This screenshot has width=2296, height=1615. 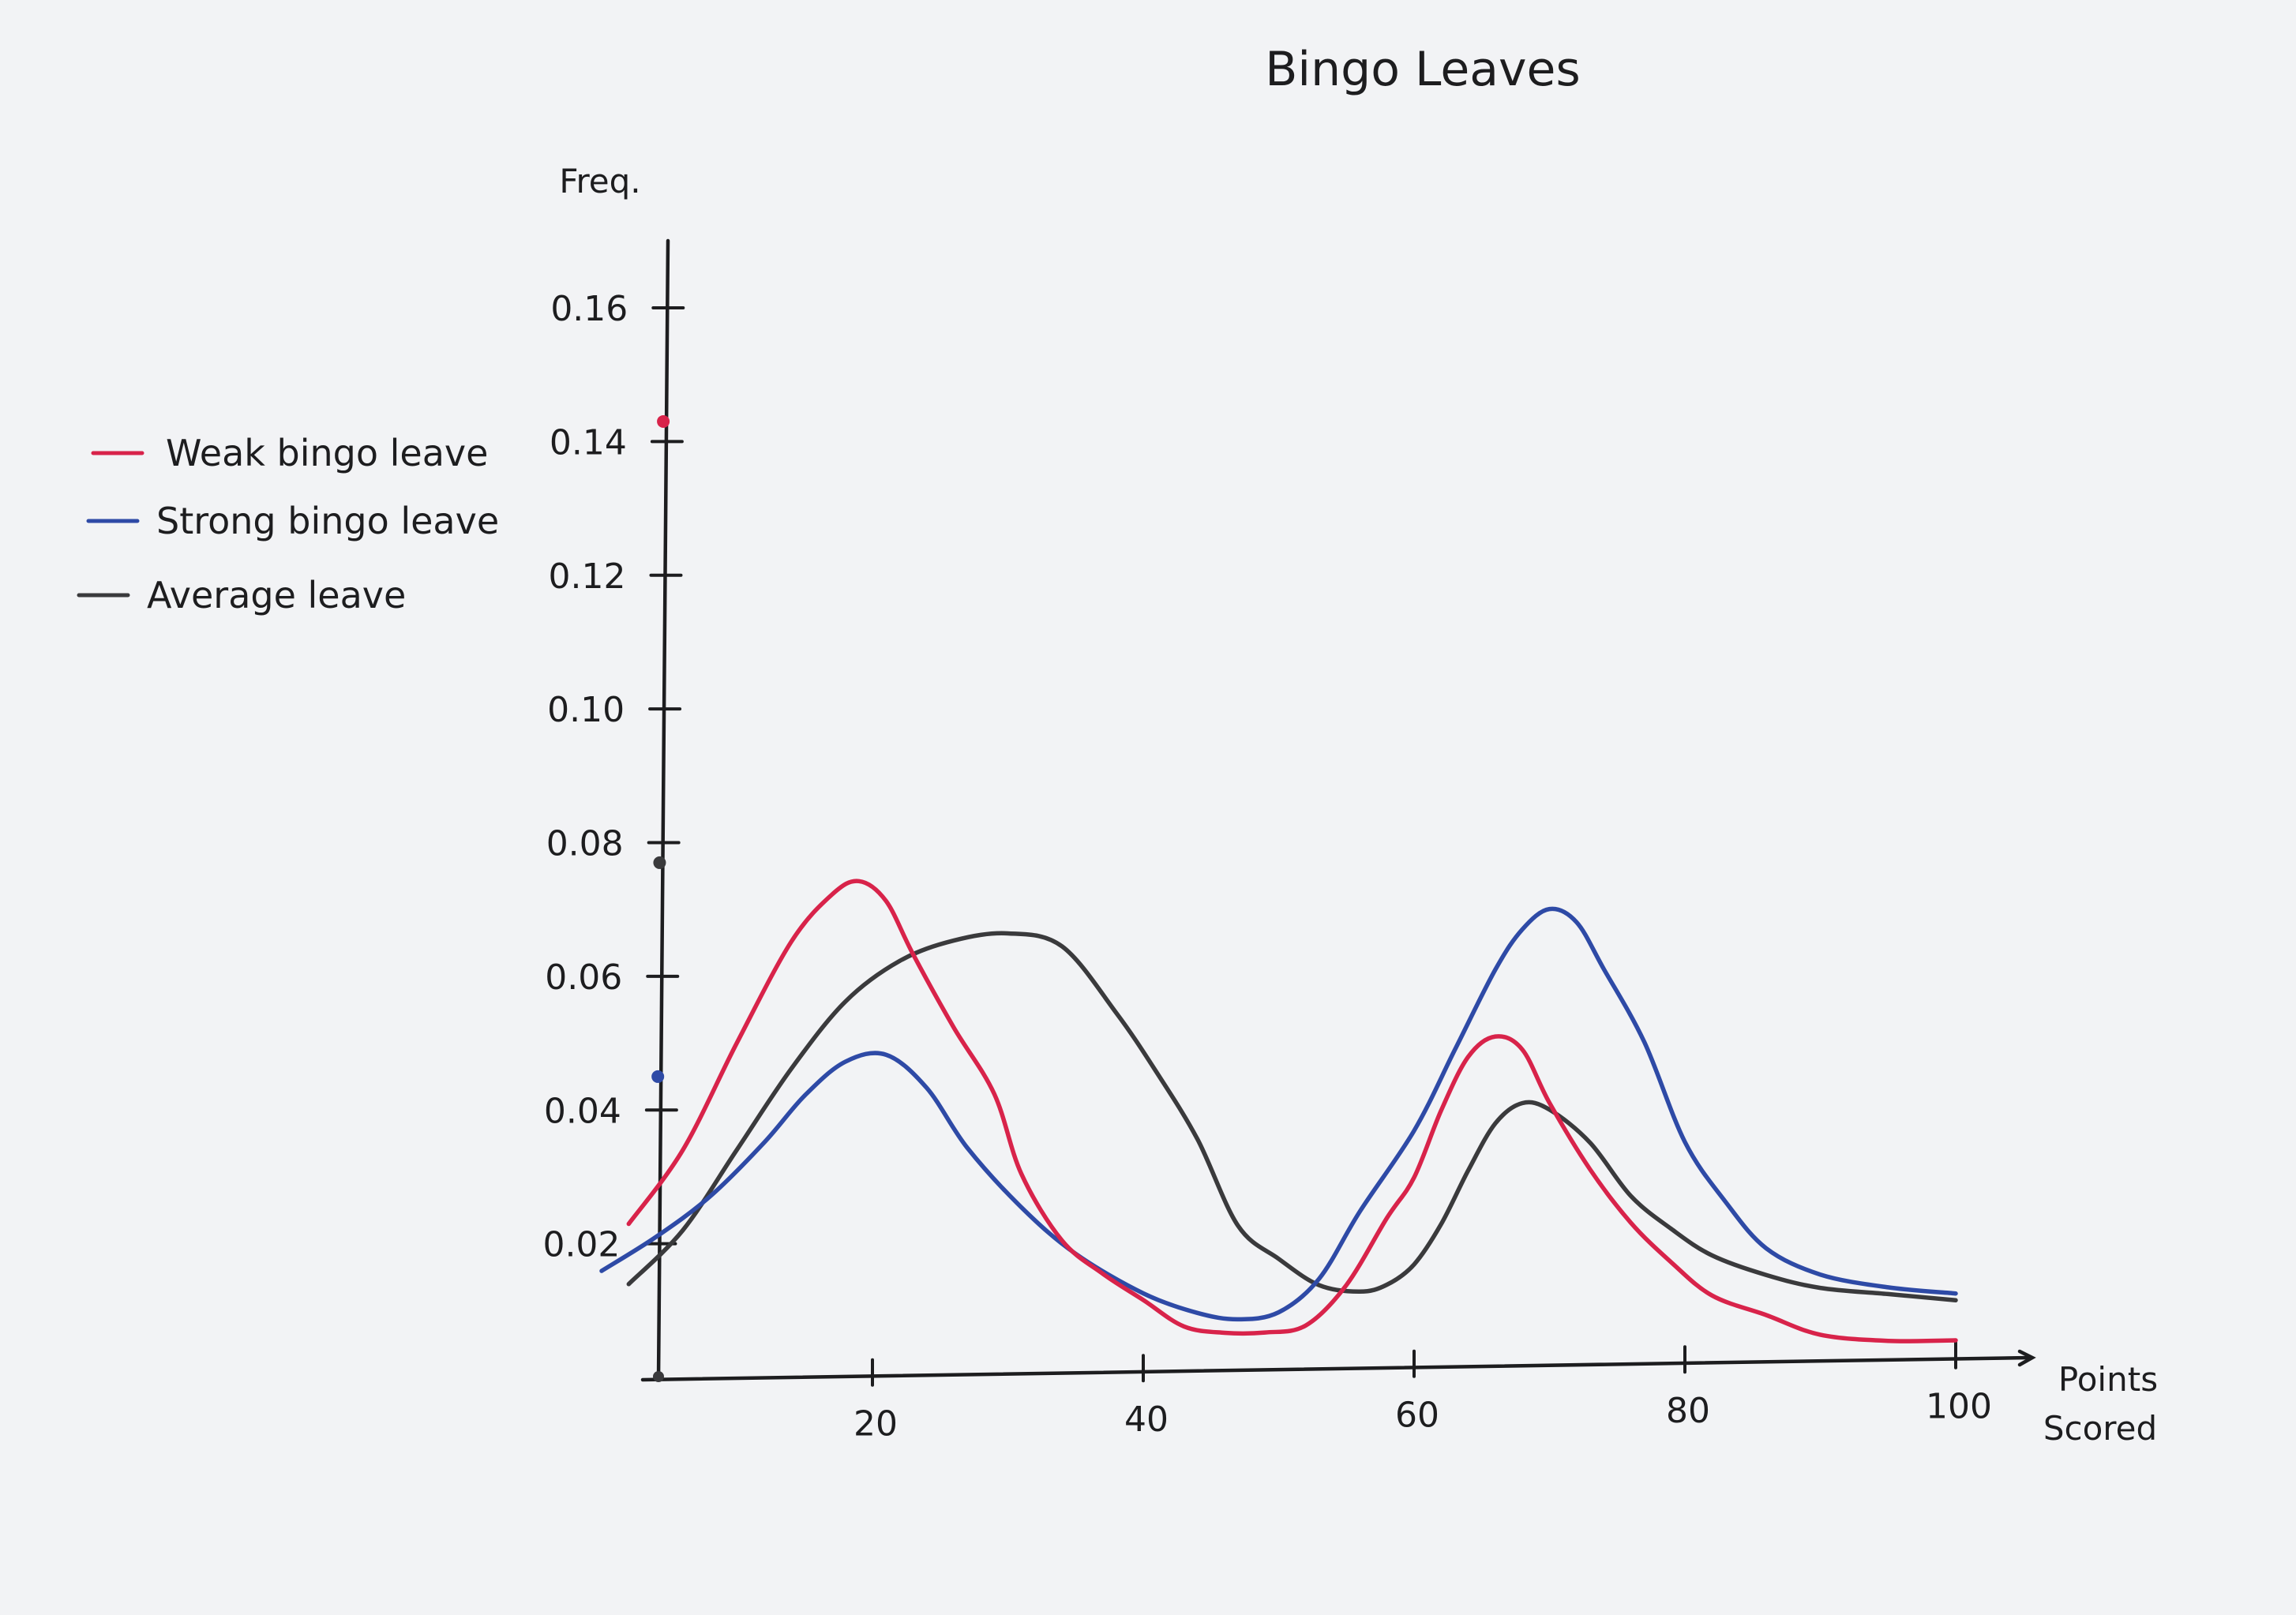 I want to click on y-axis-label: Freq., so click(x=599, y=181).